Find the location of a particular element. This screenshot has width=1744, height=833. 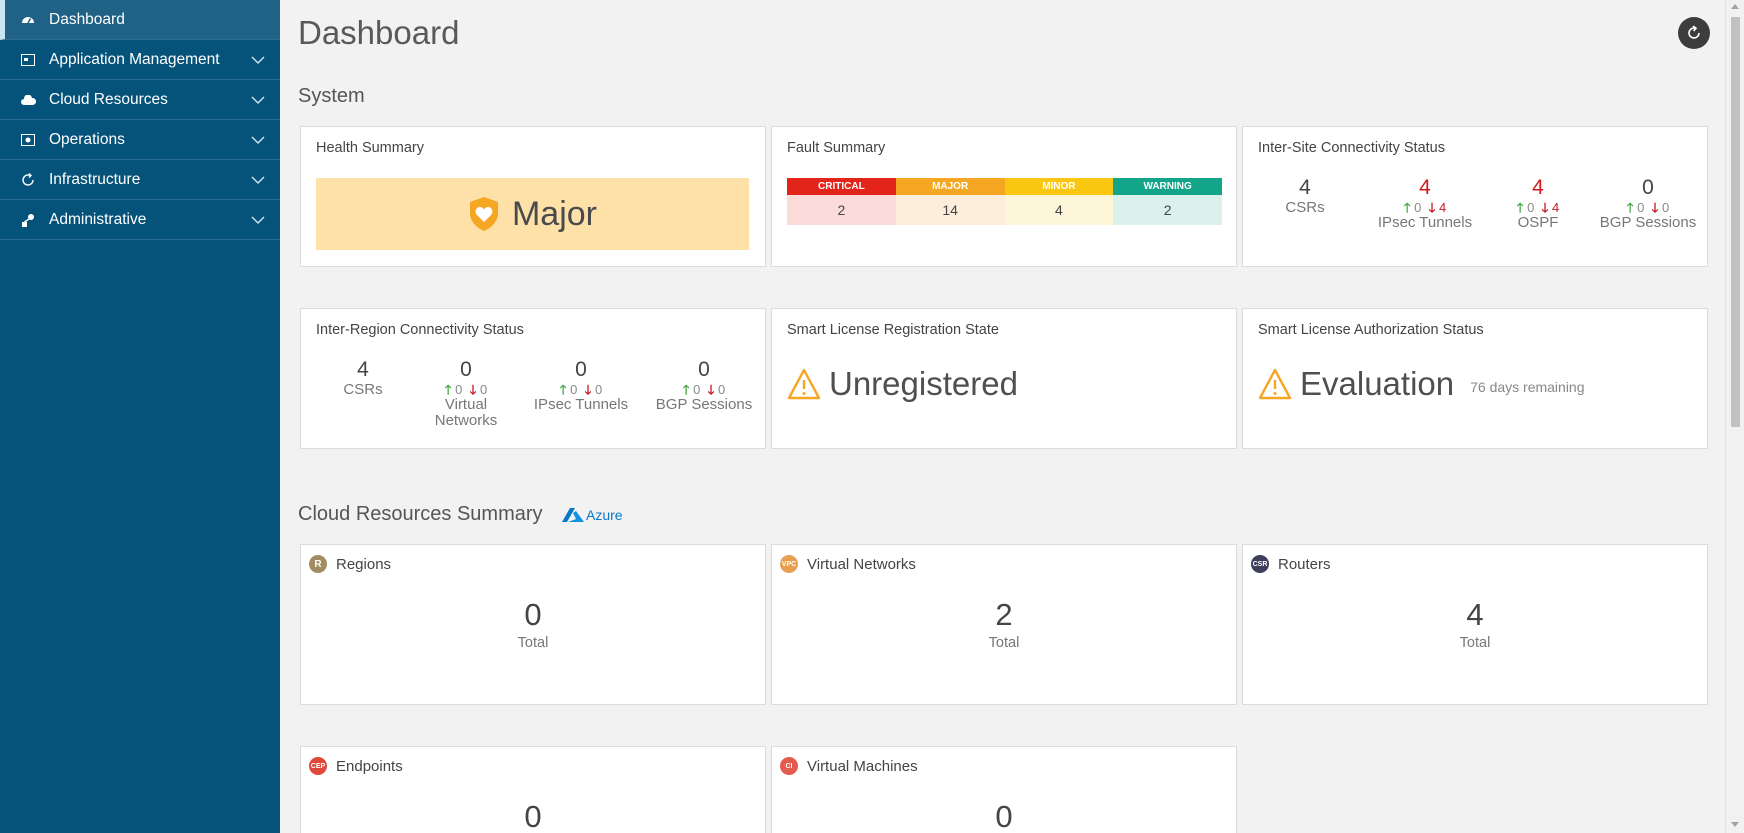

stat-label: BGP Sessions is located at coordinates (704, 404).